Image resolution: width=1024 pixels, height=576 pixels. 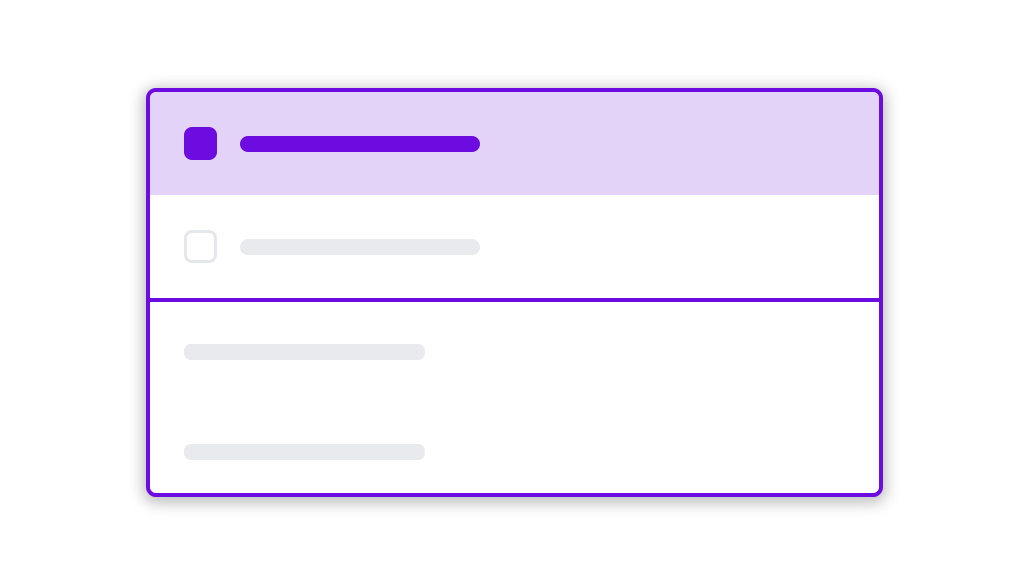 What do you see at coordinates (360, 143) in the screenshot?
I see `selected-option-label-placeholder` at bounding box center [360, 143].